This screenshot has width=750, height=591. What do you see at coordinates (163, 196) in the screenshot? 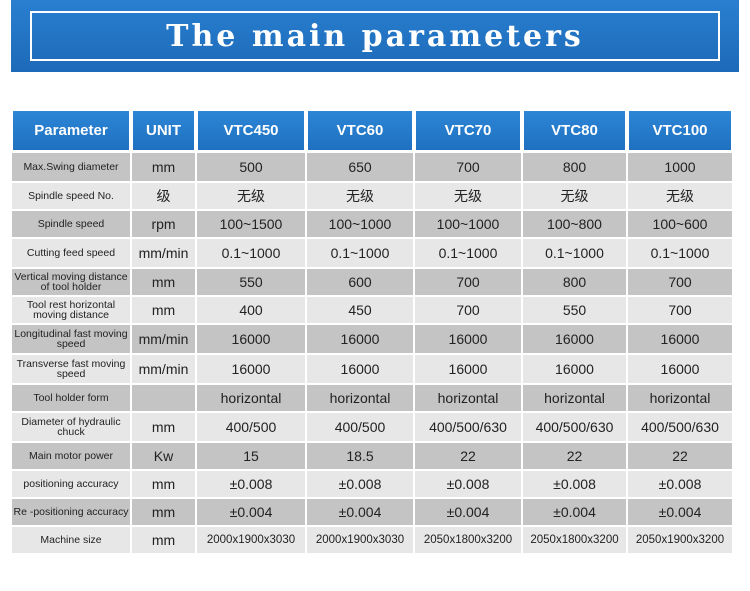
I see `unit-cell: 级` at bounding box center [163, 196].